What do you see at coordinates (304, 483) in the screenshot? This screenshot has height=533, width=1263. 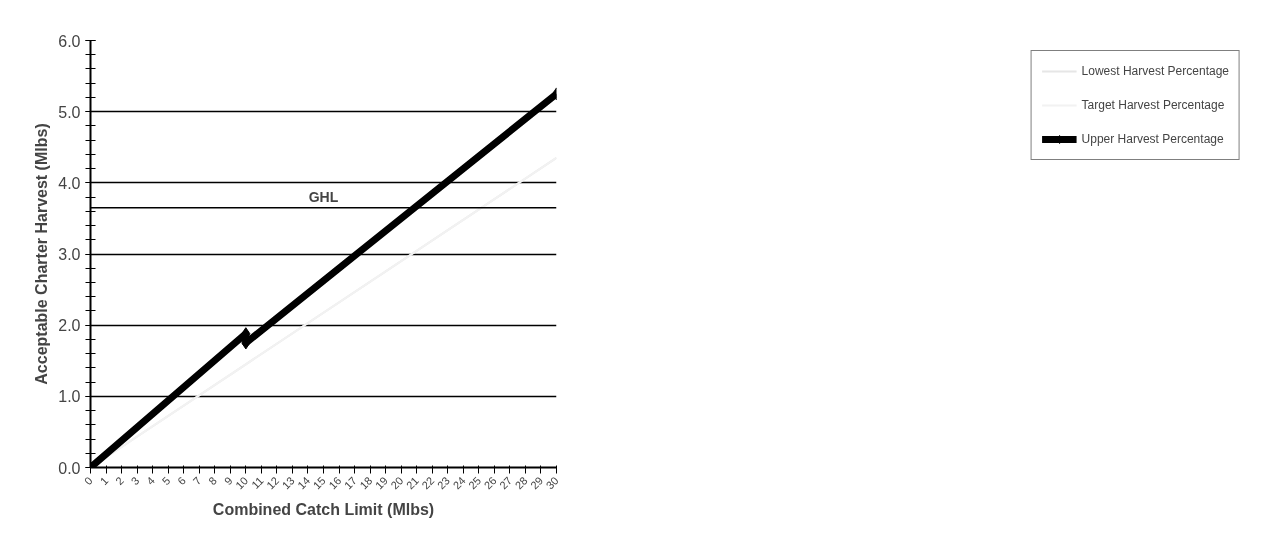 I see `x-tick-label: 14` at bounding box center [304, 483].